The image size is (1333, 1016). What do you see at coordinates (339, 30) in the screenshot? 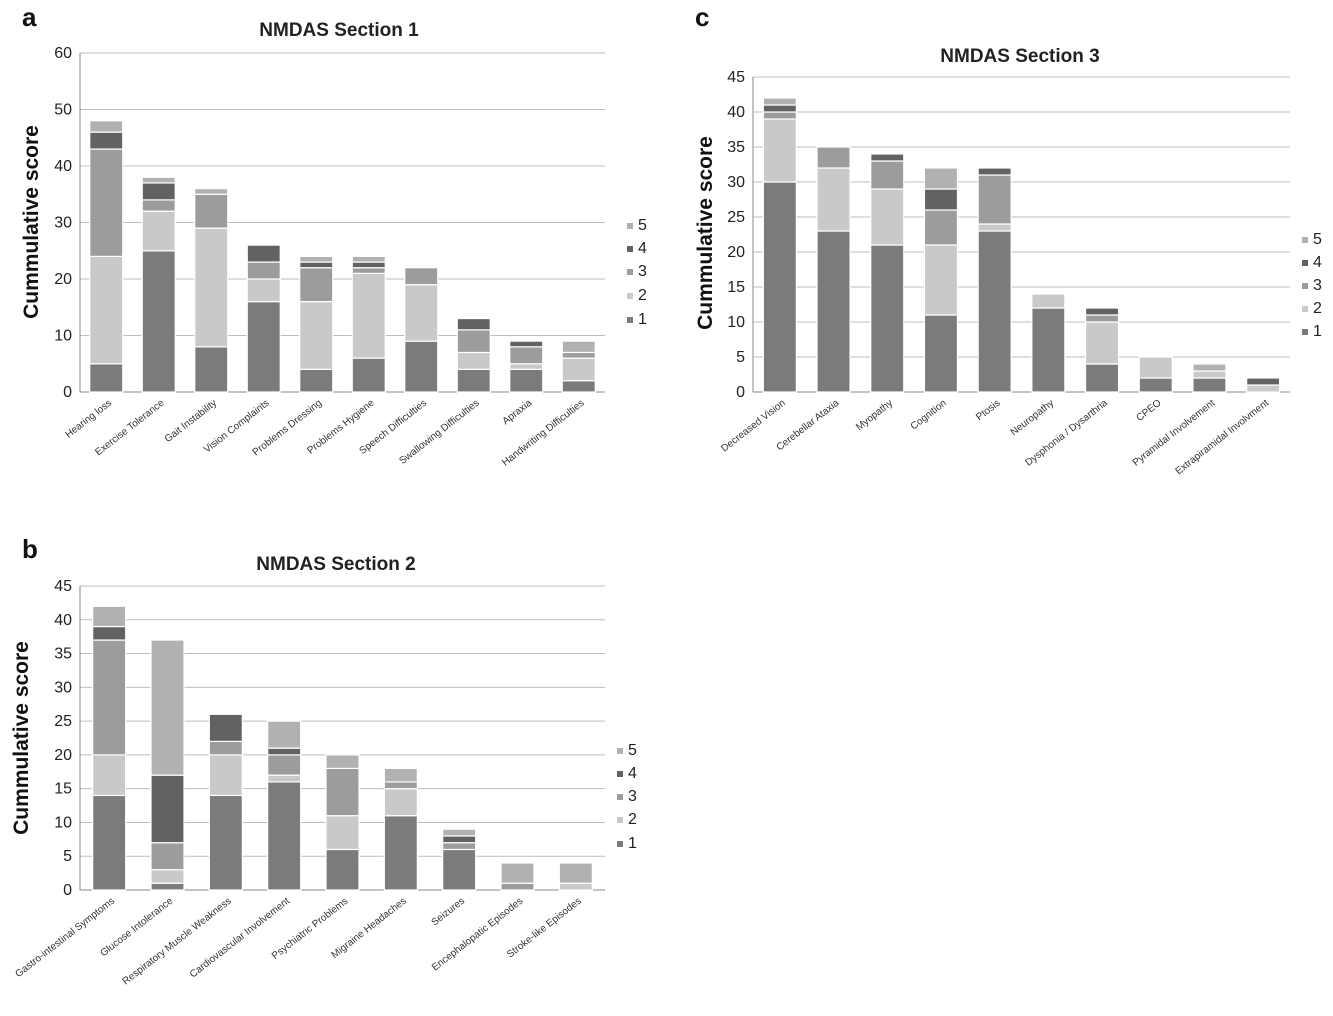
I see `chart-title: NMDAS Section 1` at bounding box center [339, 30].